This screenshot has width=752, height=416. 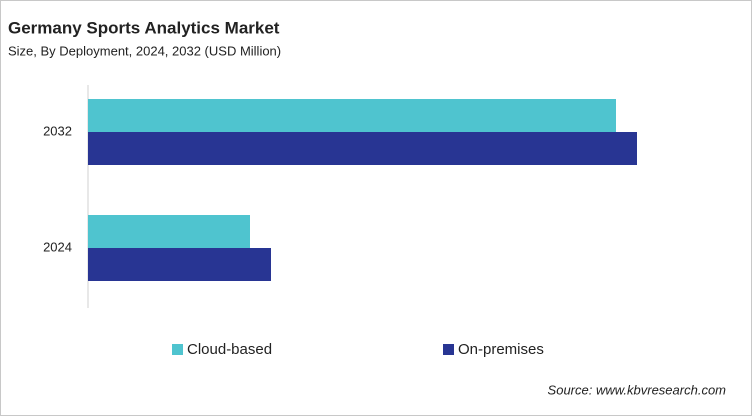 I want to click on y-tick-label: 2032, so click(x=57, y=130).